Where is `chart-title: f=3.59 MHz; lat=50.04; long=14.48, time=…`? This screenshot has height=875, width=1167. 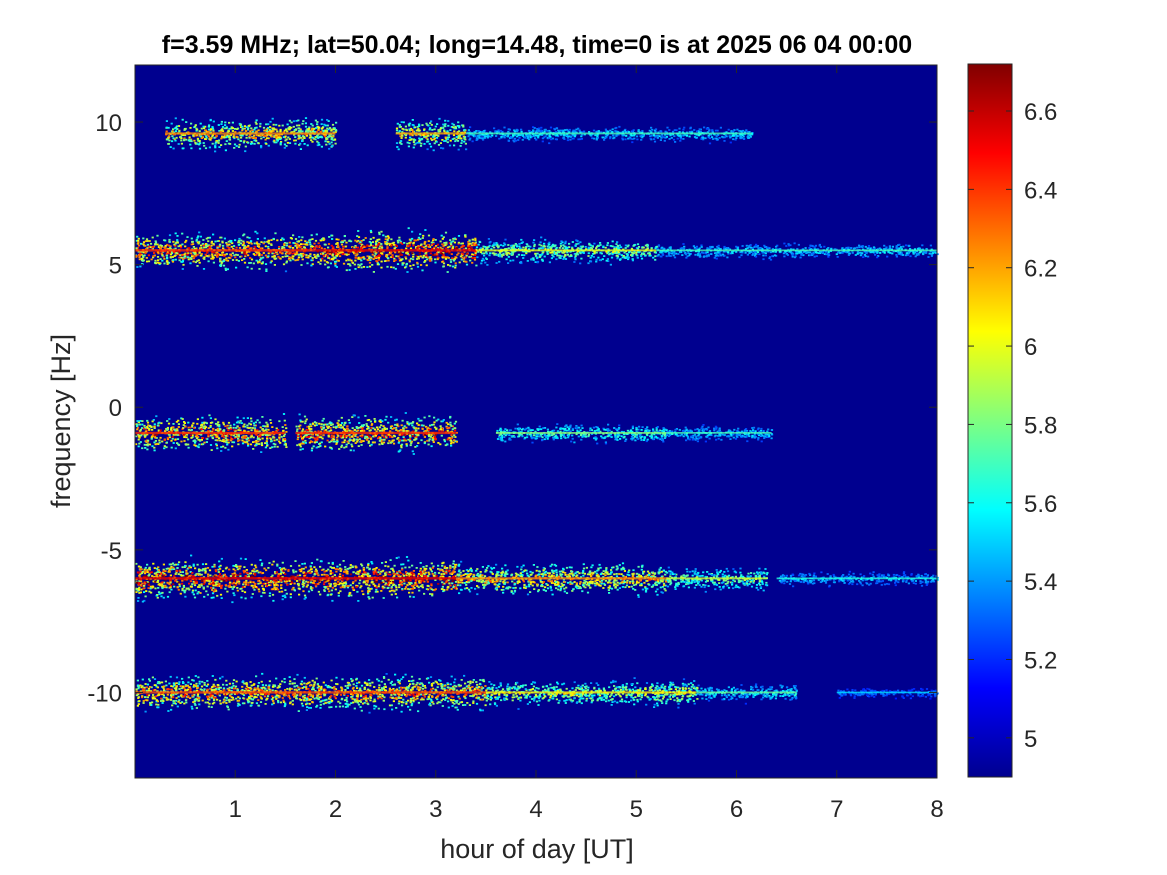 chart-title: f=3.59 MHz; lat=50.04; long=14.48, time=… is located at coordinates (537, 45).